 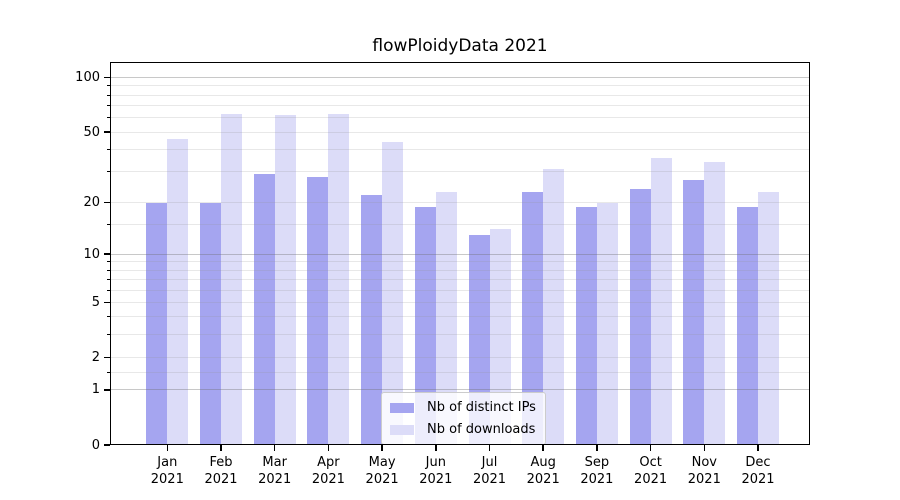 I want to click on x-tick-label-mar: Mar 2021, so click(x=275, y=471).